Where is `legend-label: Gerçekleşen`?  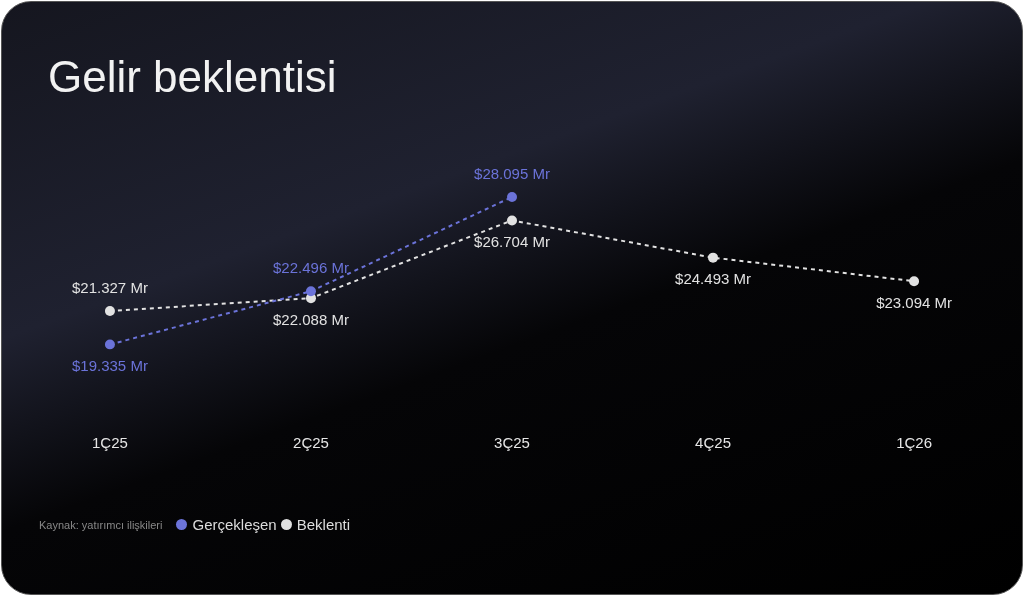
legend-label: Gerçekleşen is located at coordinates (234, 524).